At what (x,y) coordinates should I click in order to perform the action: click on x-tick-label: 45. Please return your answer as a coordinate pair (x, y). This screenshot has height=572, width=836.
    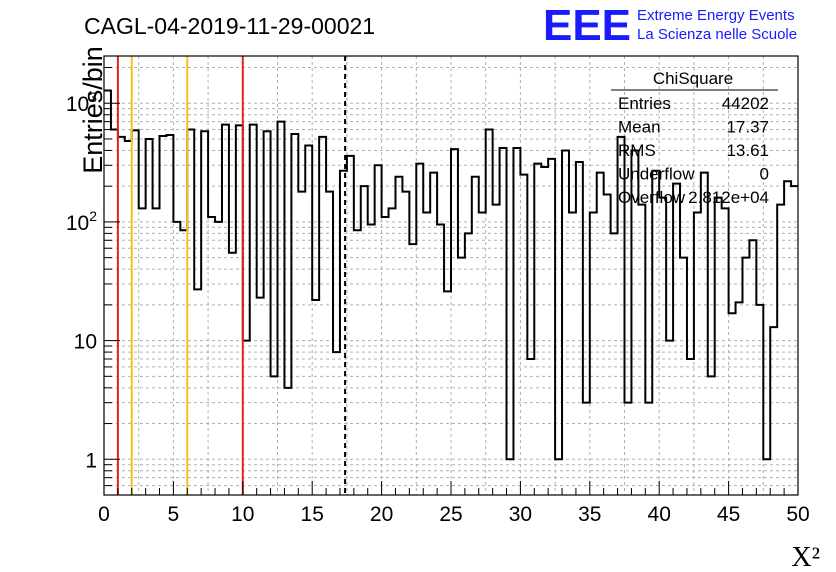
    Looking at the image, I should click on (728, 514).